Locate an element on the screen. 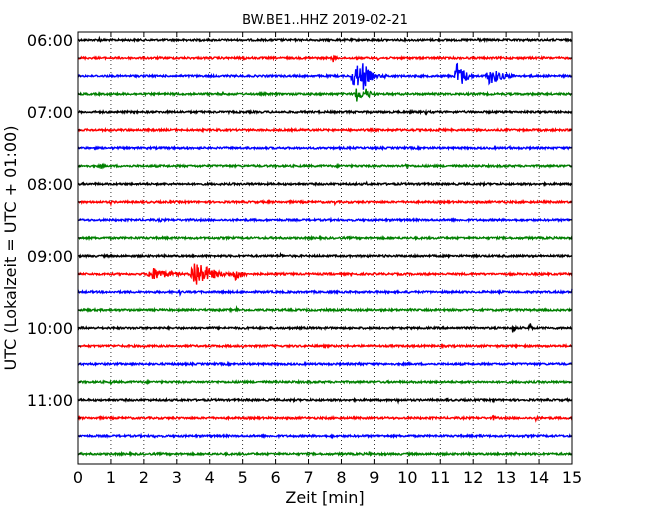 The image size is (650, 520). x-tick-label: 9 is located at coordinates (374, 477).